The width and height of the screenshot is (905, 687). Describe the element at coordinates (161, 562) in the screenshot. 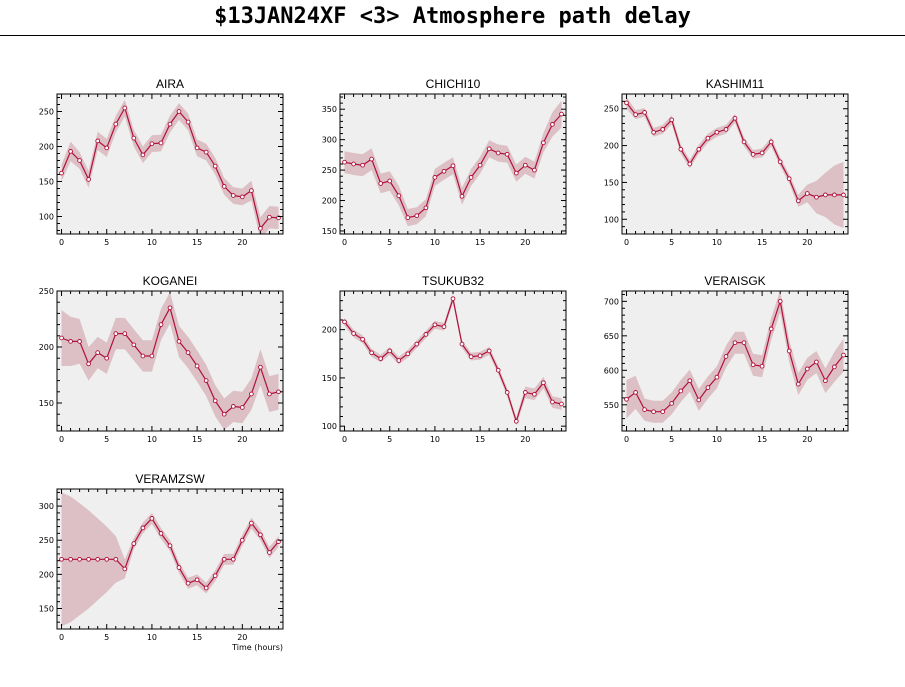

I see `chart-panel: 0 5 10 15 20 150 200 250 300 VERAMZSW Time (hours)` at that location.